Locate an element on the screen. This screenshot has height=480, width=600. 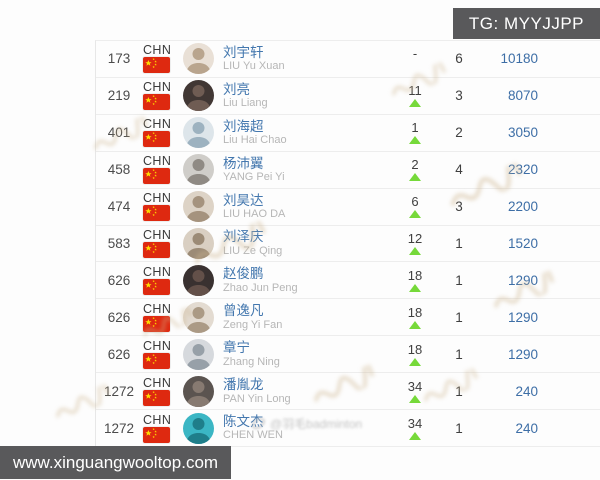
player-row: 173 CHN is located at coordinates (348, 59).